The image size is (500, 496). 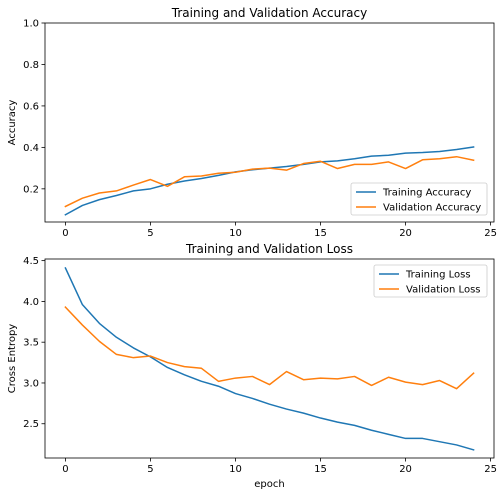 I want to click on y-tick-label: 4.0, so click(x=31, y=302).